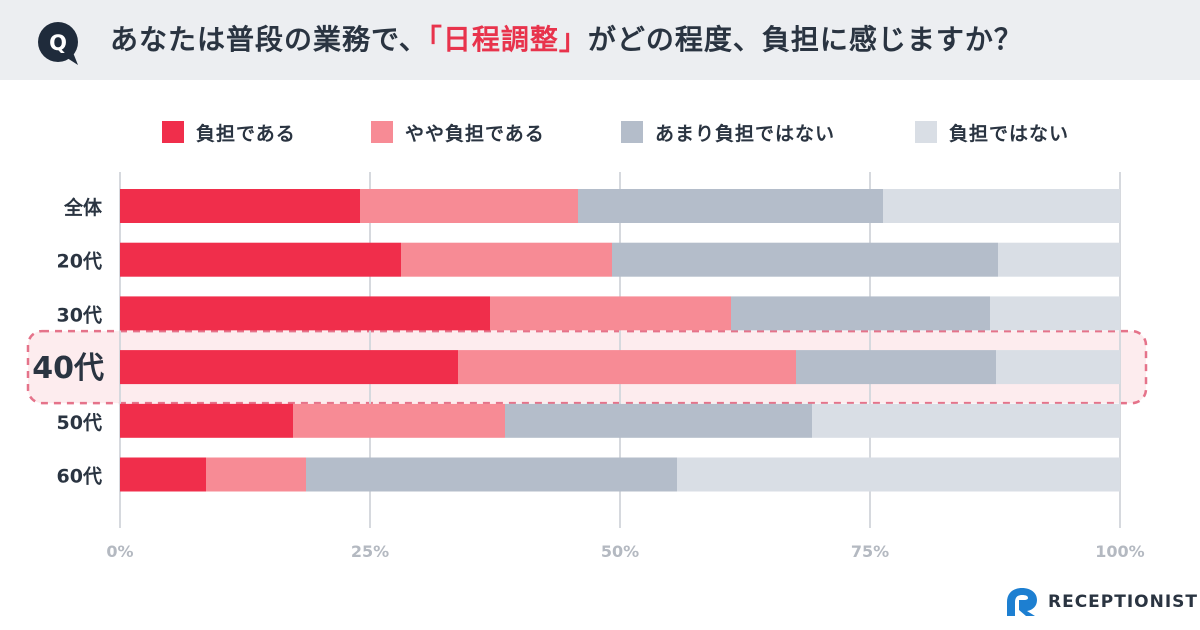  I want to click on page-title: あなたは普段の業務で、「日程調整」がどの程度、負担に感じますか？, so click(566, 40).